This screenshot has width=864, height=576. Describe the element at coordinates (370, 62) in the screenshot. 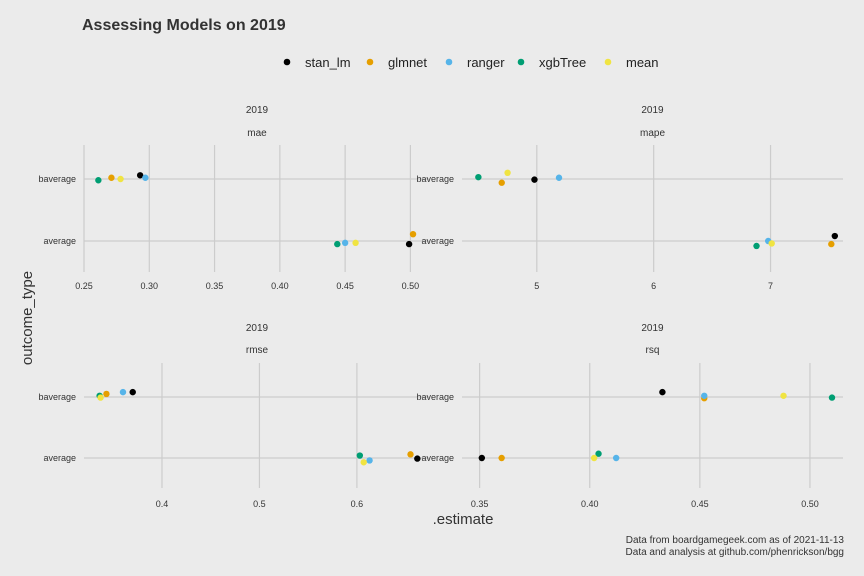

I see `legend-key-glmnet` at that location.